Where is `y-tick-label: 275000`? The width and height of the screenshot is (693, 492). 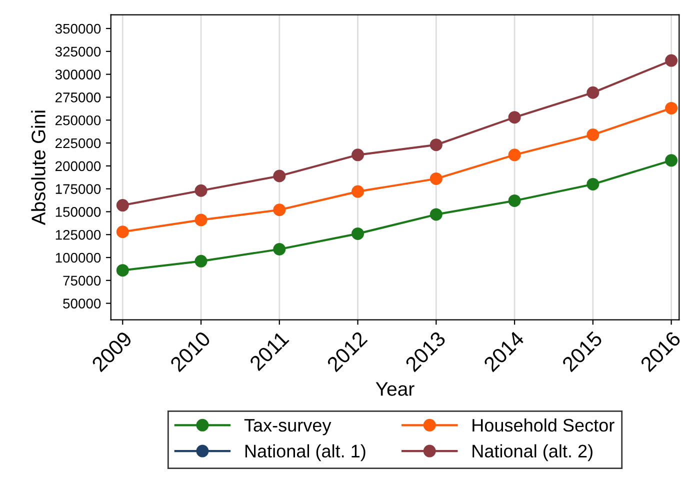
y-tick-label: 275000 is located at coordinates (78, 97).